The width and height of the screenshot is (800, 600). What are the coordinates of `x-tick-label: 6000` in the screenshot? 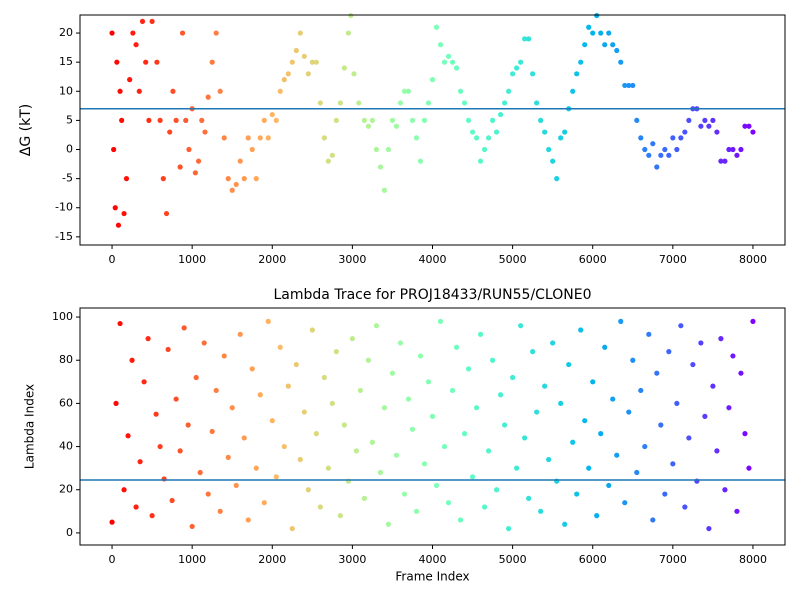 It's located at (593, 559).